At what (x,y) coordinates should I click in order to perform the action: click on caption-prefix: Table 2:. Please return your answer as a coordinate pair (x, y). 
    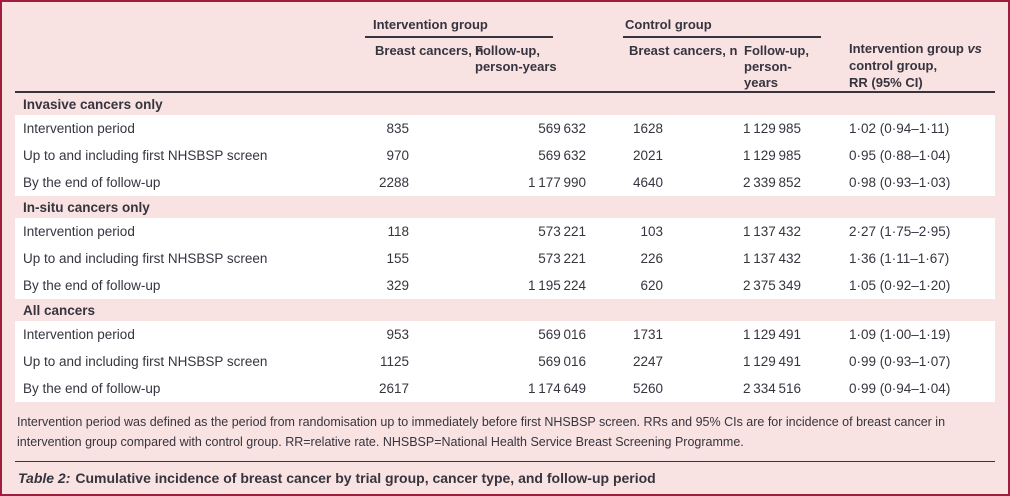
    Looking at the image, I should click on (44, 478).